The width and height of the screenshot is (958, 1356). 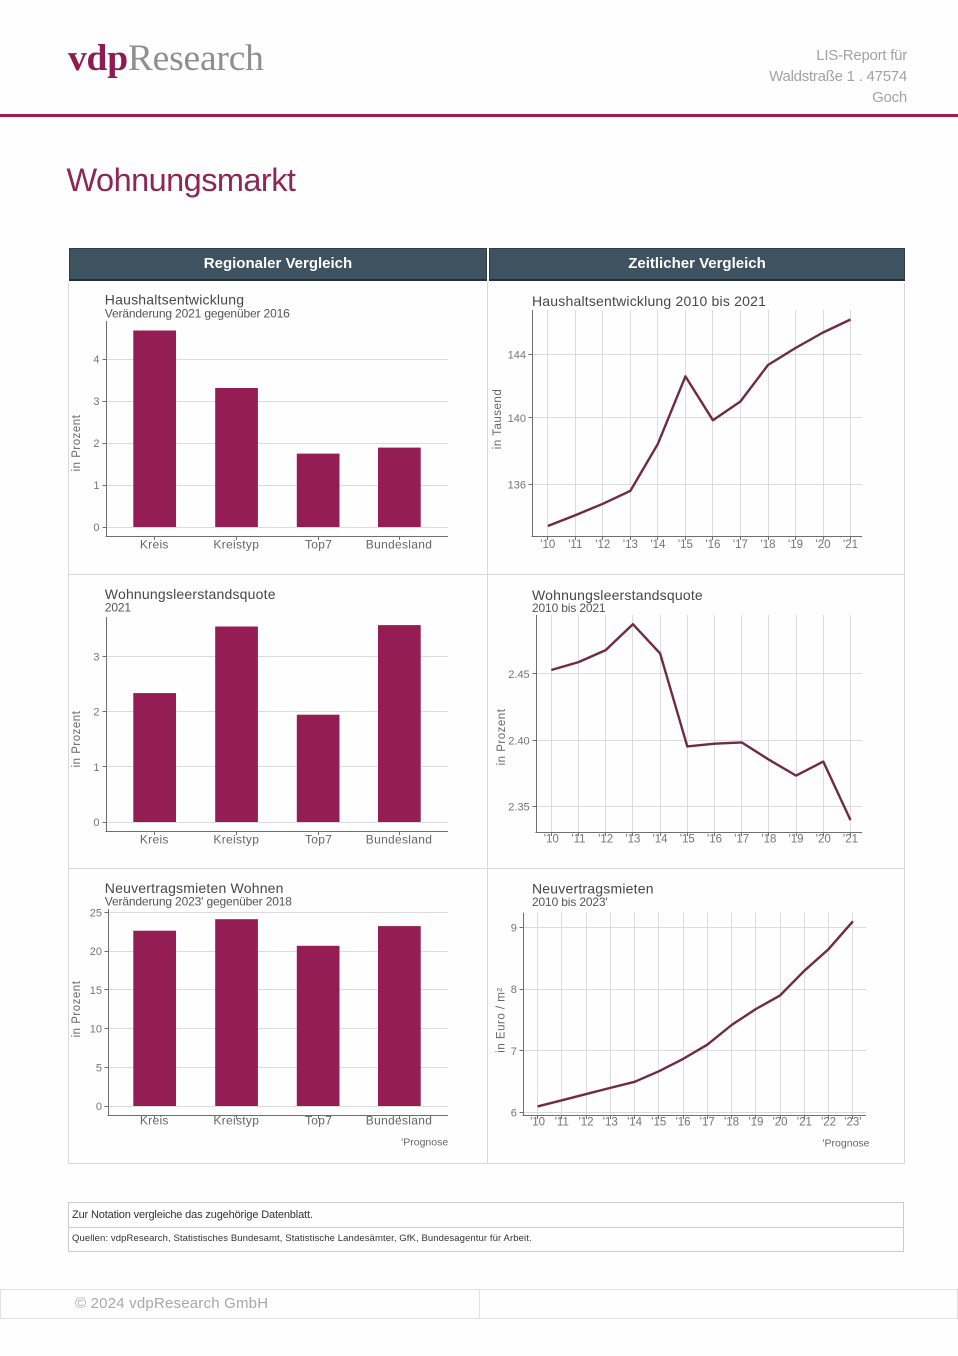 What do you see at coordinates (118, 608) in the screenshot?
I see `svg-text: 2021` at bounding box center [118, 608].